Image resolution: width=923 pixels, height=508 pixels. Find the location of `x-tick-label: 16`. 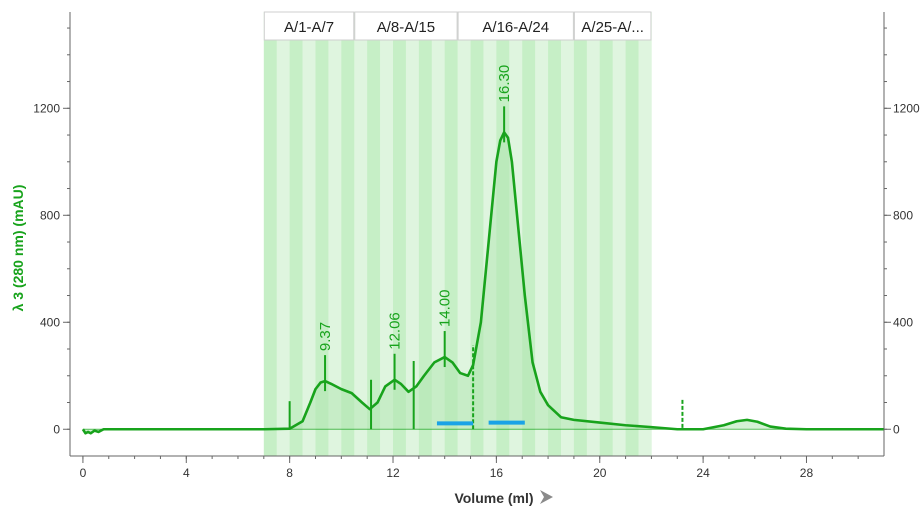

x-tick-label: 16 is located at coordinates (497, 473).